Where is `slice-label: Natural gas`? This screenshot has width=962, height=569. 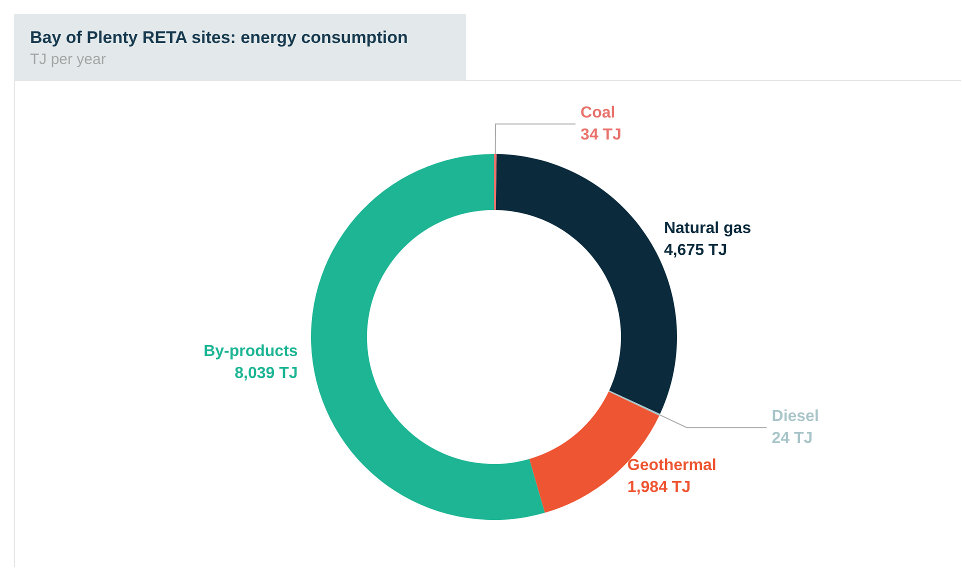
slice-label: Natural gas is located at coordinates (708, 229).